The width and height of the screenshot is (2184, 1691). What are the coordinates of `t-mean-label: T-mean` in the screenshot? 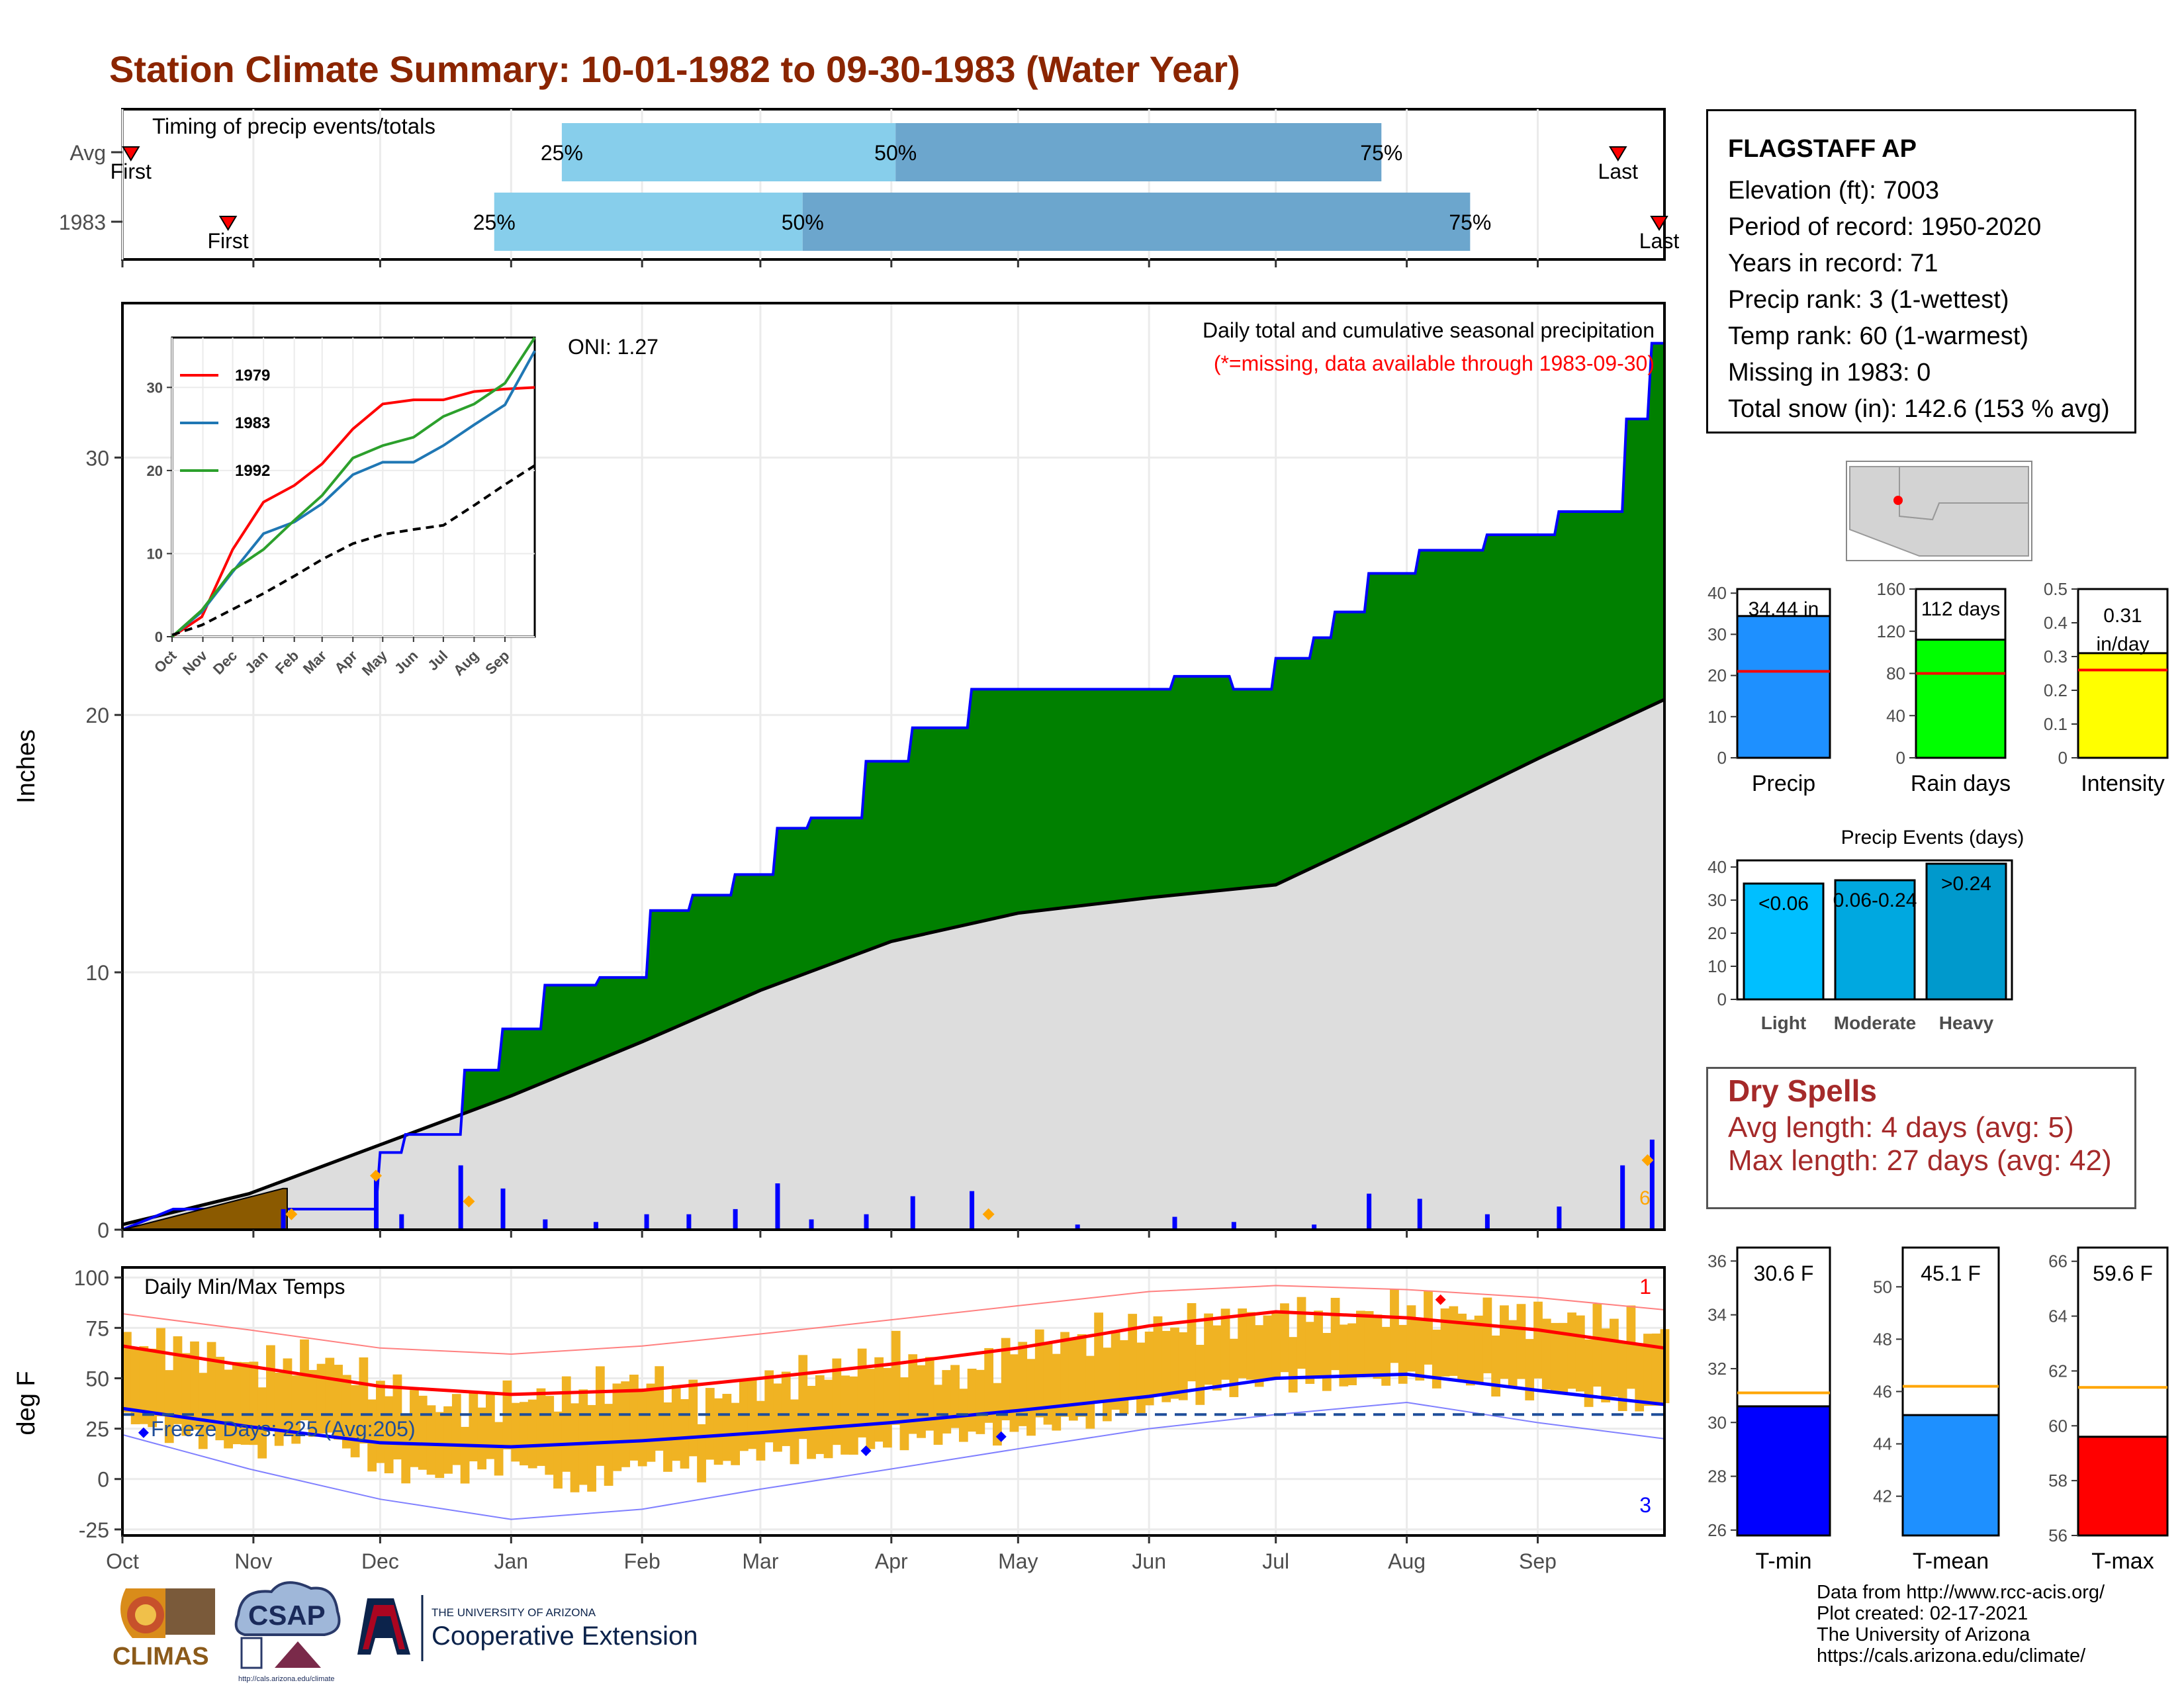 It's located at (1951, 1561).